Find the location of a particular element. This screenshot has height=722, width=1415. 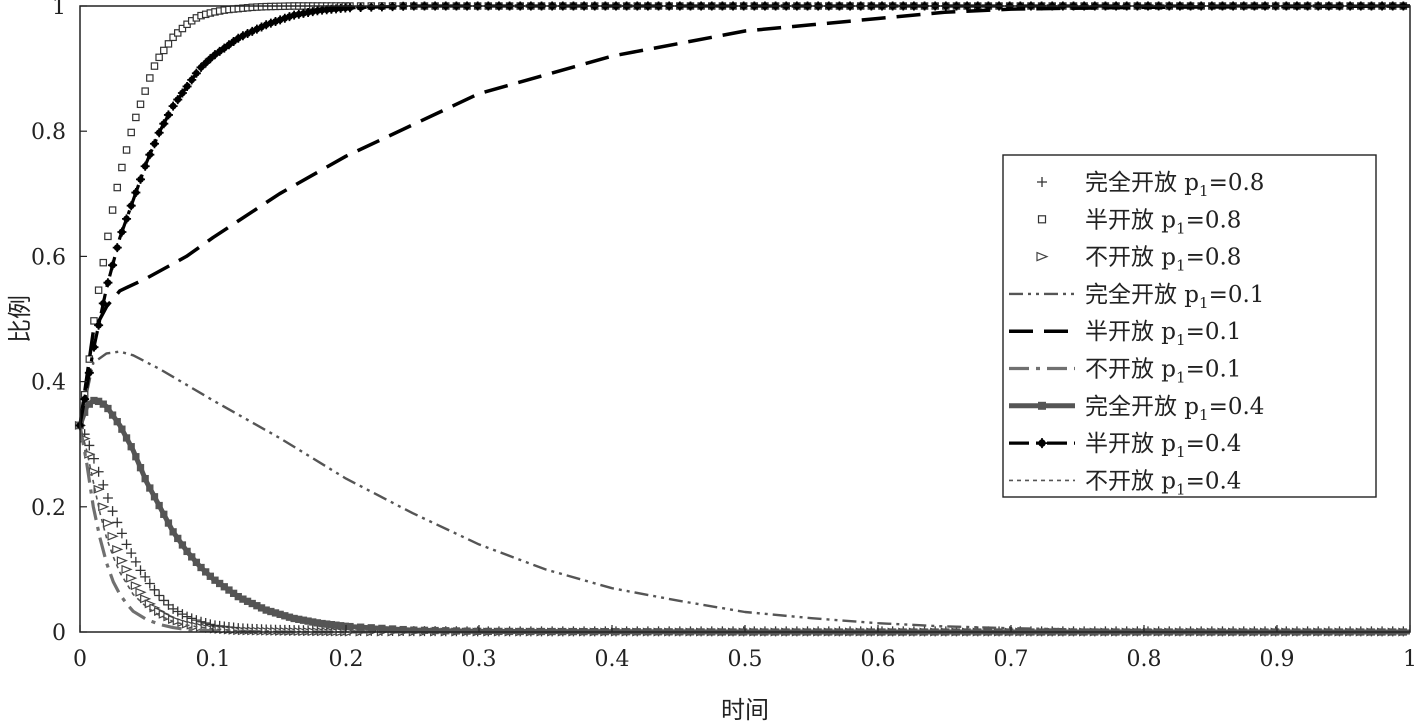

x-tick-label: 0.4 is located at coordinates (612, 659).